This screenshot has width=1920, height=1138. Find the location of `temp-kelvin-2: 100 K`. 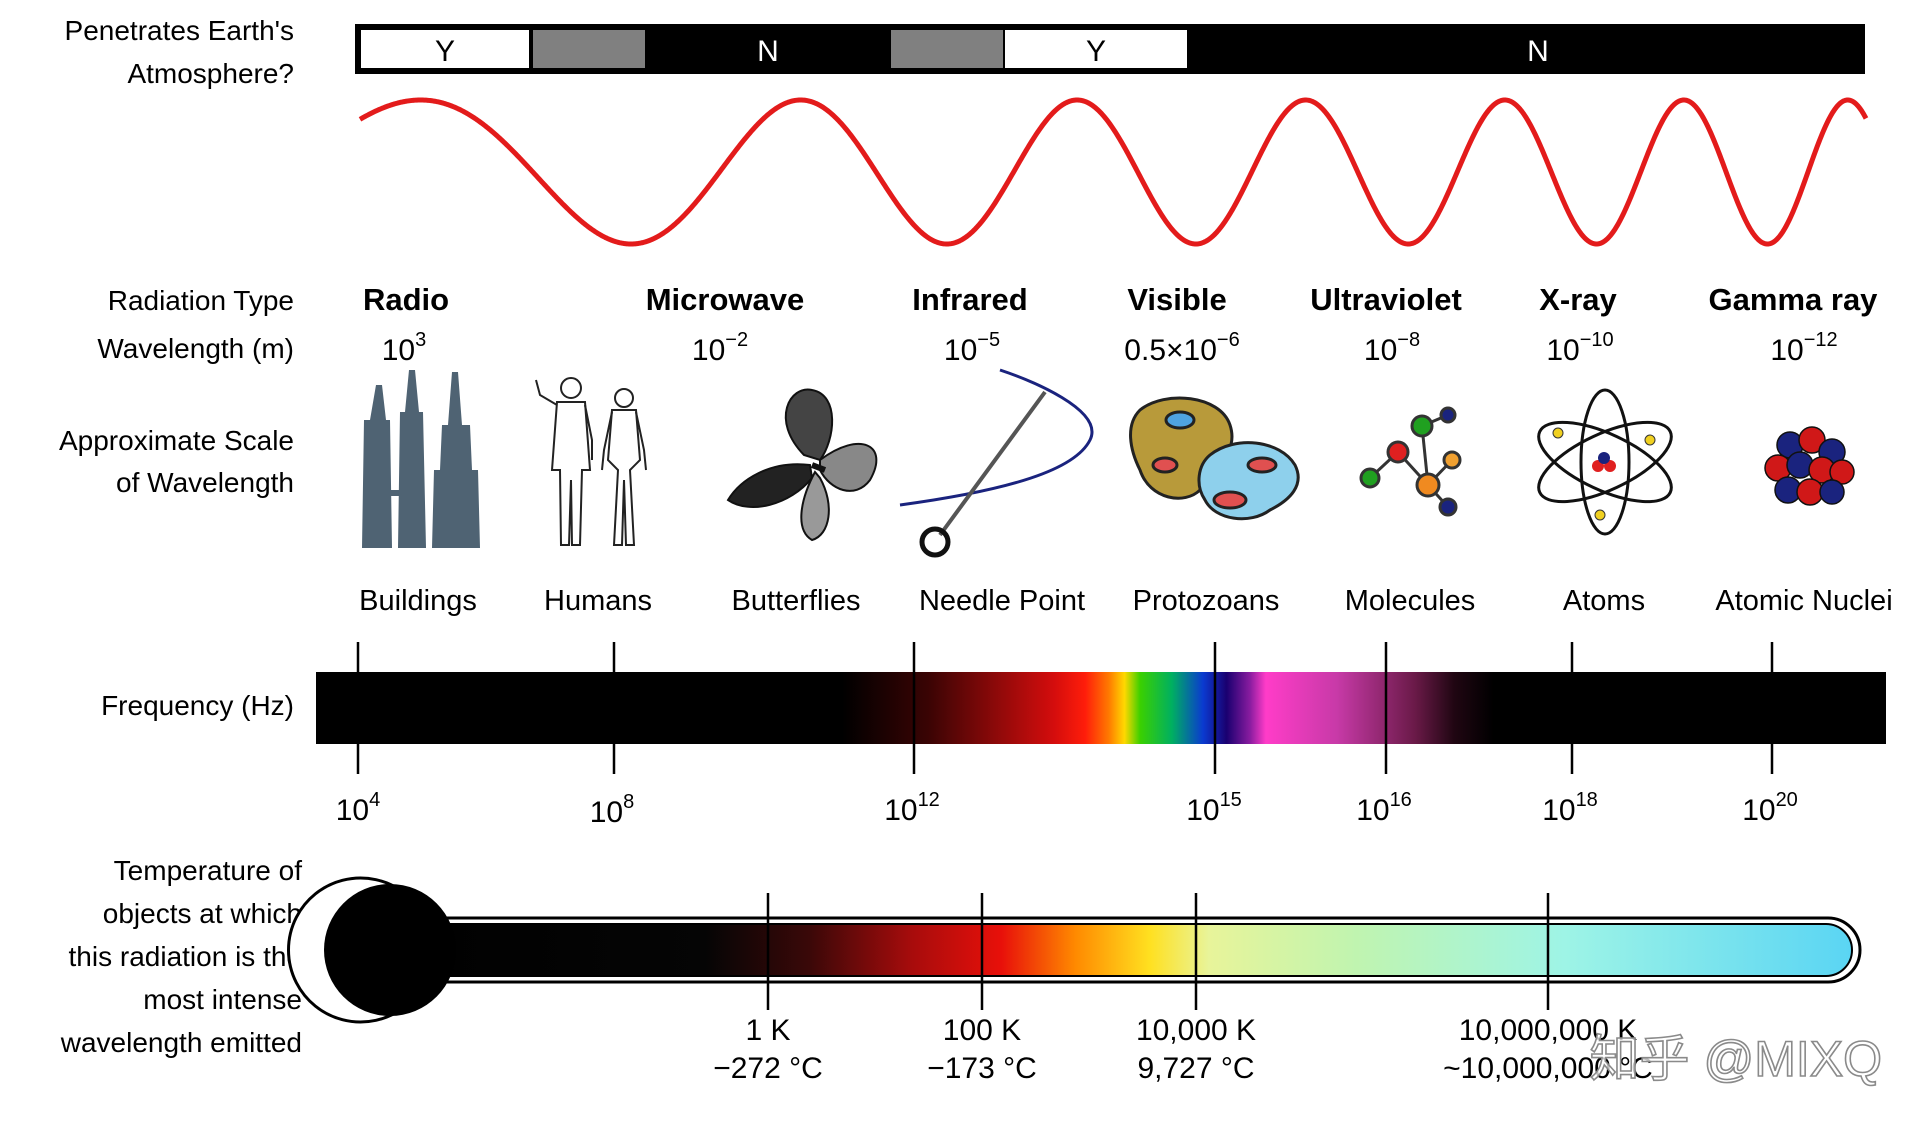

temp-kelvin-2: 100 K is located at coordinates (982, 1030).